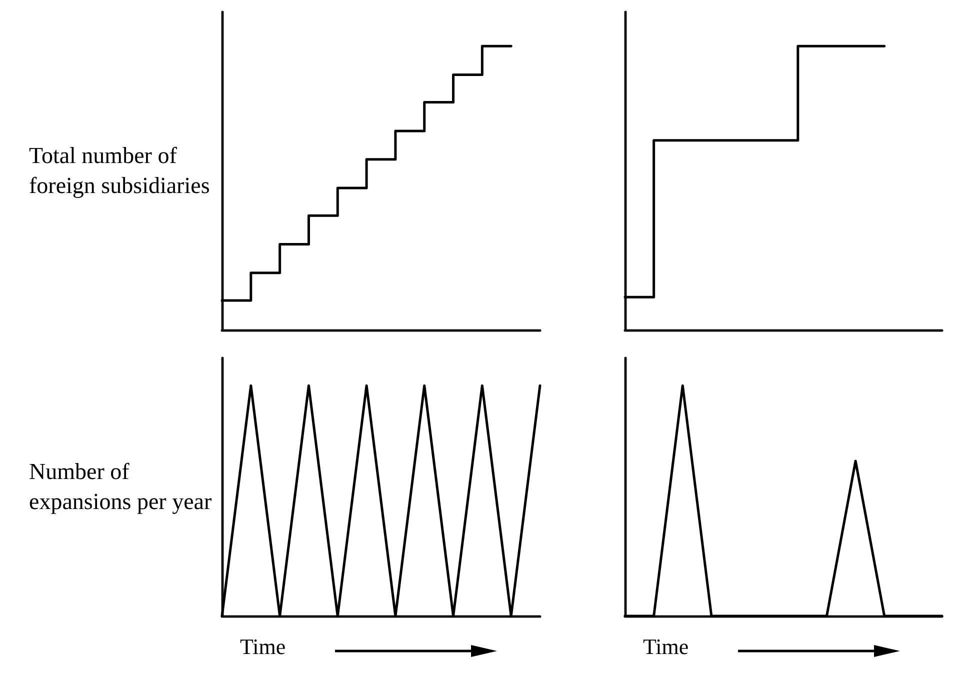 This screenshot has height=684, width=963. Describe the element at coordinates (121, 487) in the screenshot. I see `y-axis-title: Number of expansions per year` at that location.